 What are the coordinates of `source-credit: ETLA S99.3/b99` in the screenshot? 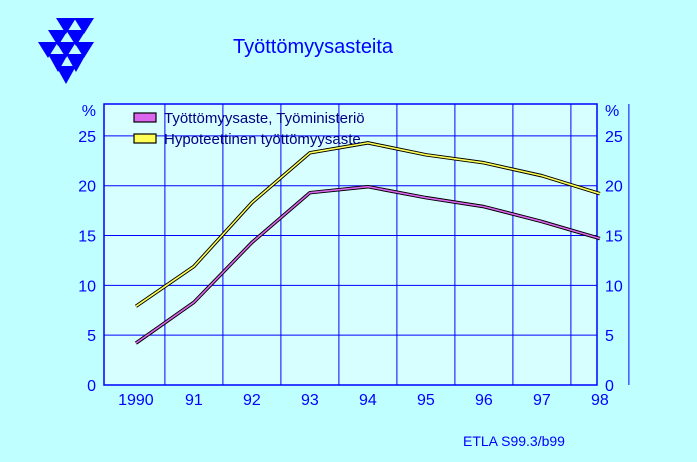 It's located at (514, 441).